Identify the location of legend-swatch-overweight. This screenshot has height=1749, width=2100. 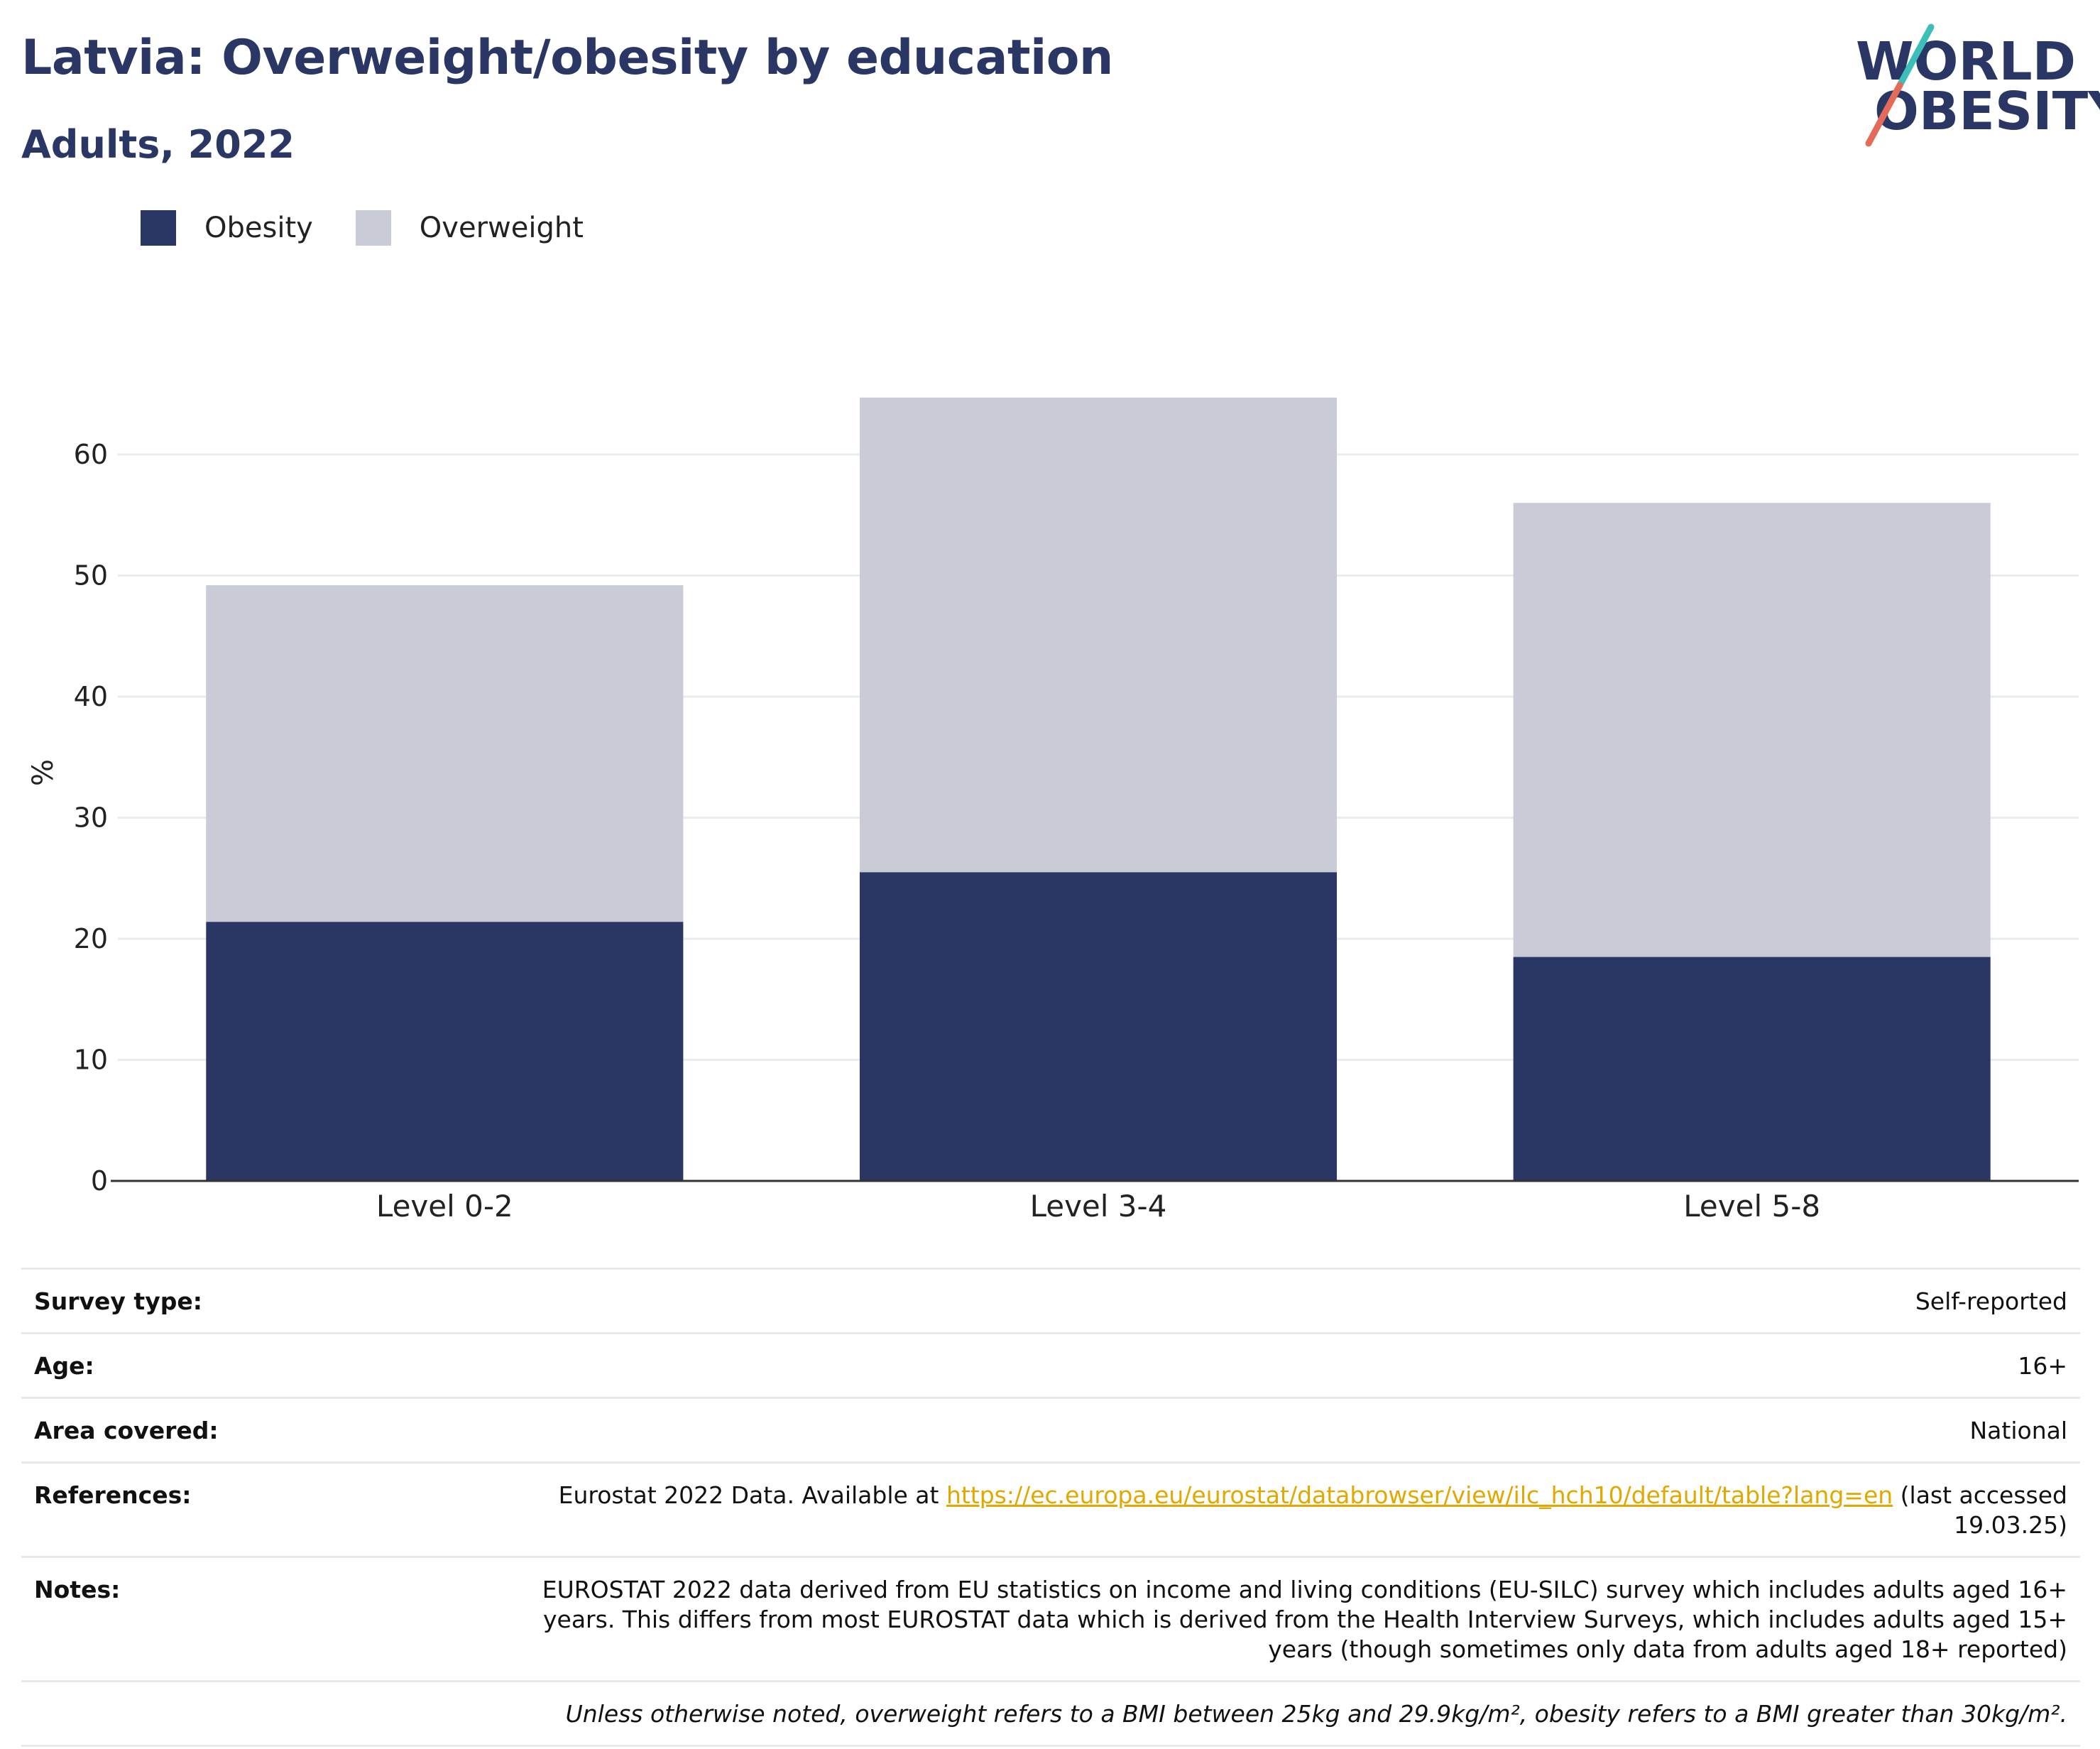
(373, 228).